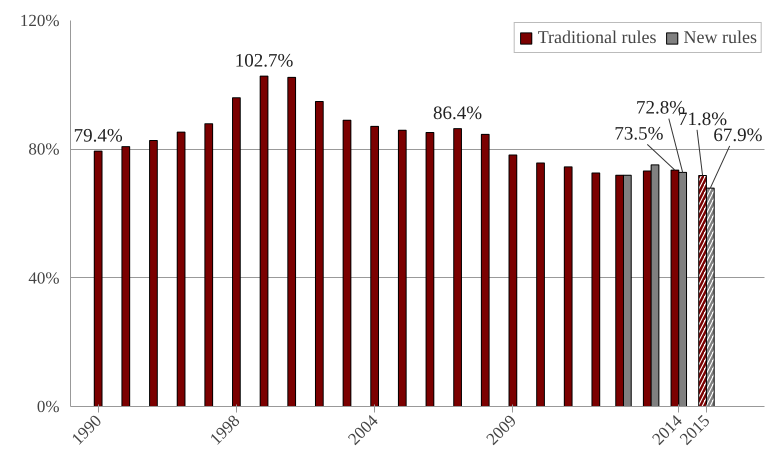 The width and height of the screenshot is (784, 476). What do you see at coordinates (44, 149) in the screenshot?
I see `y-tick-label: 80%` at bounding box center [44, 149].